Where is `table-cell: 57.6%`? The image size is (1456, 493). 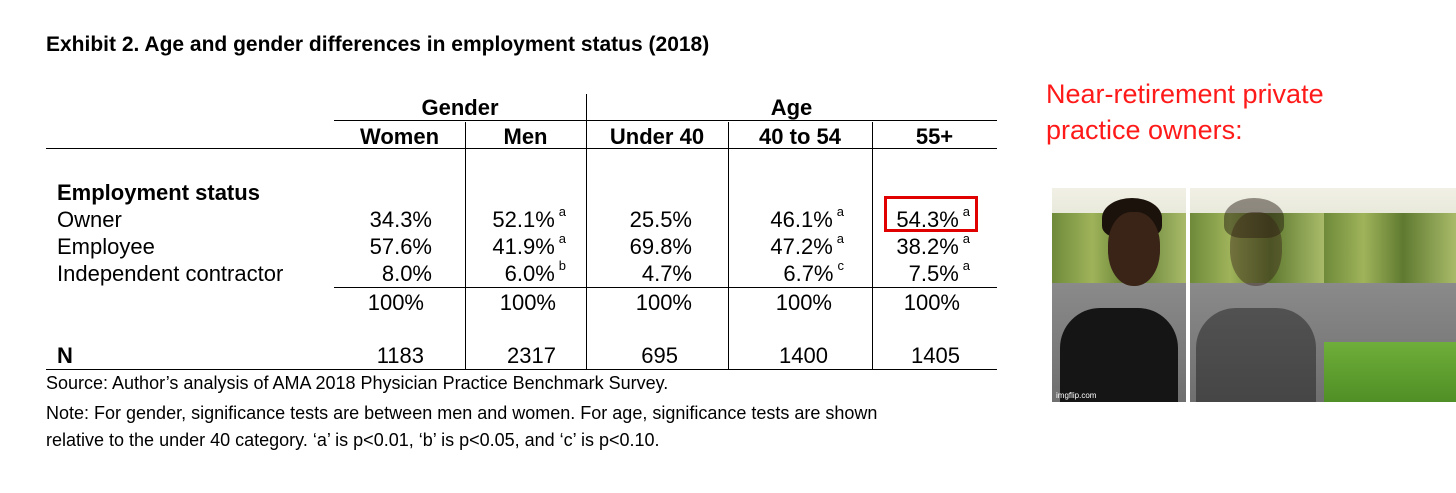
table-cell: 57.6% is located at coordinates (400, 246).